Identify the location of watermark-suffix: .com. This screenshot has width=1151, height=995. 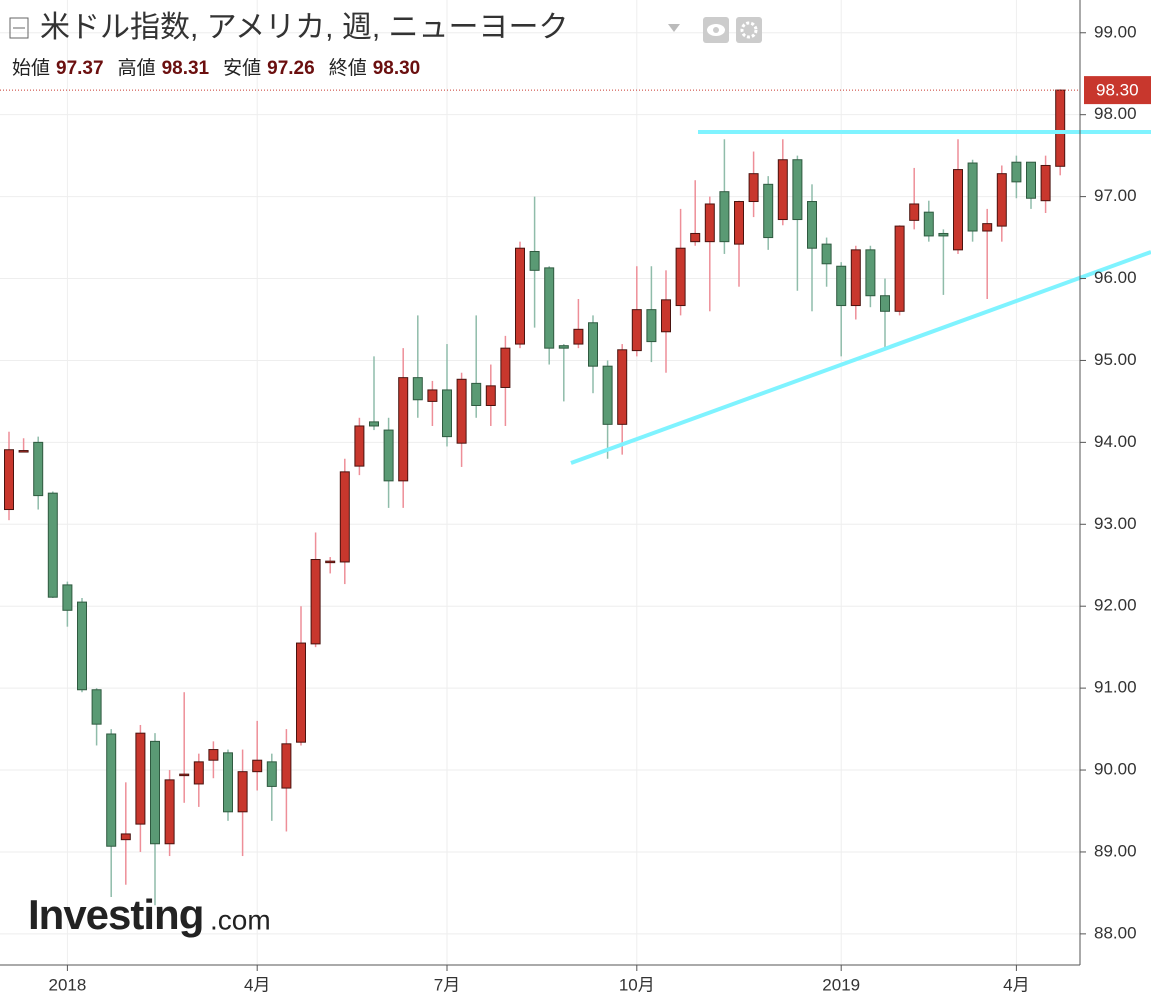
(240, 919).